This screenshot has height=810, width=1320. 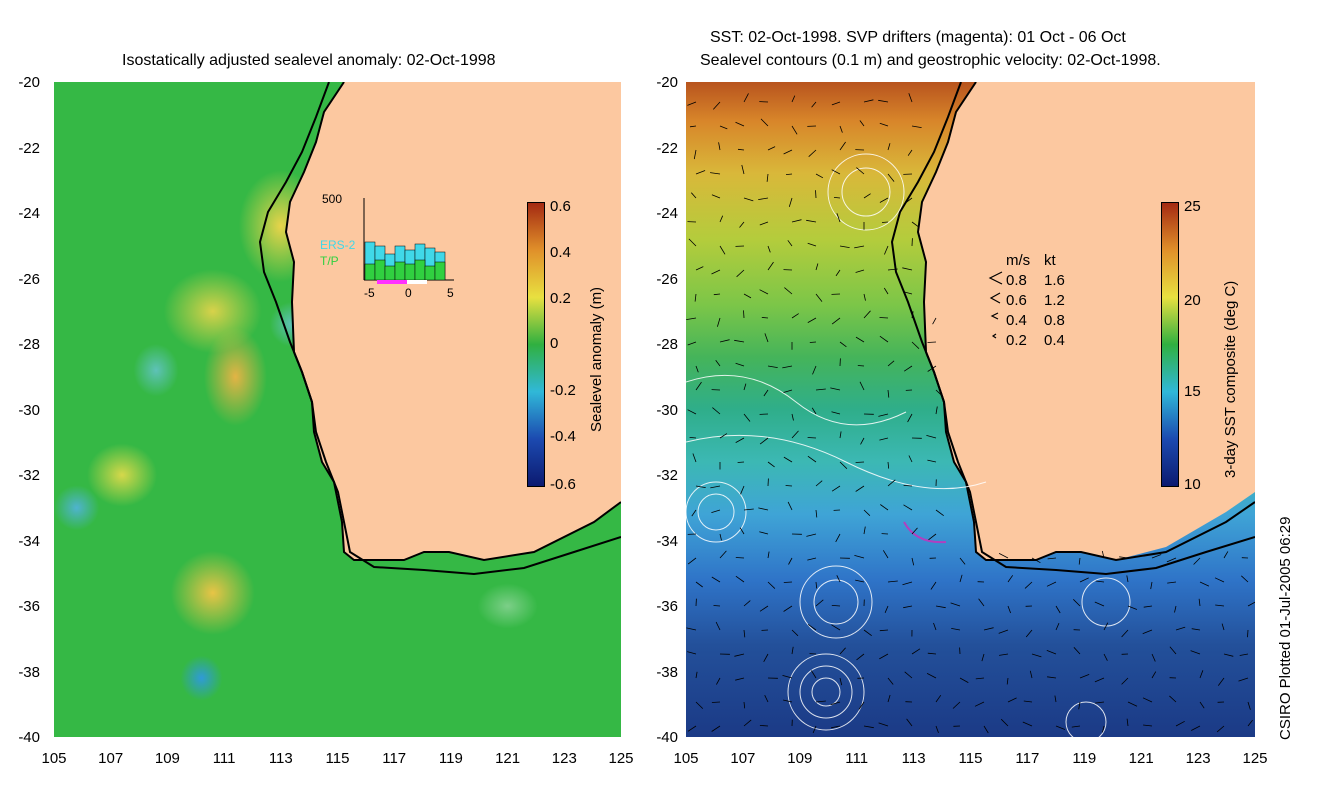 I want to click on velocity-legend-header-ms: m/s, so click(x=1018, y=260).